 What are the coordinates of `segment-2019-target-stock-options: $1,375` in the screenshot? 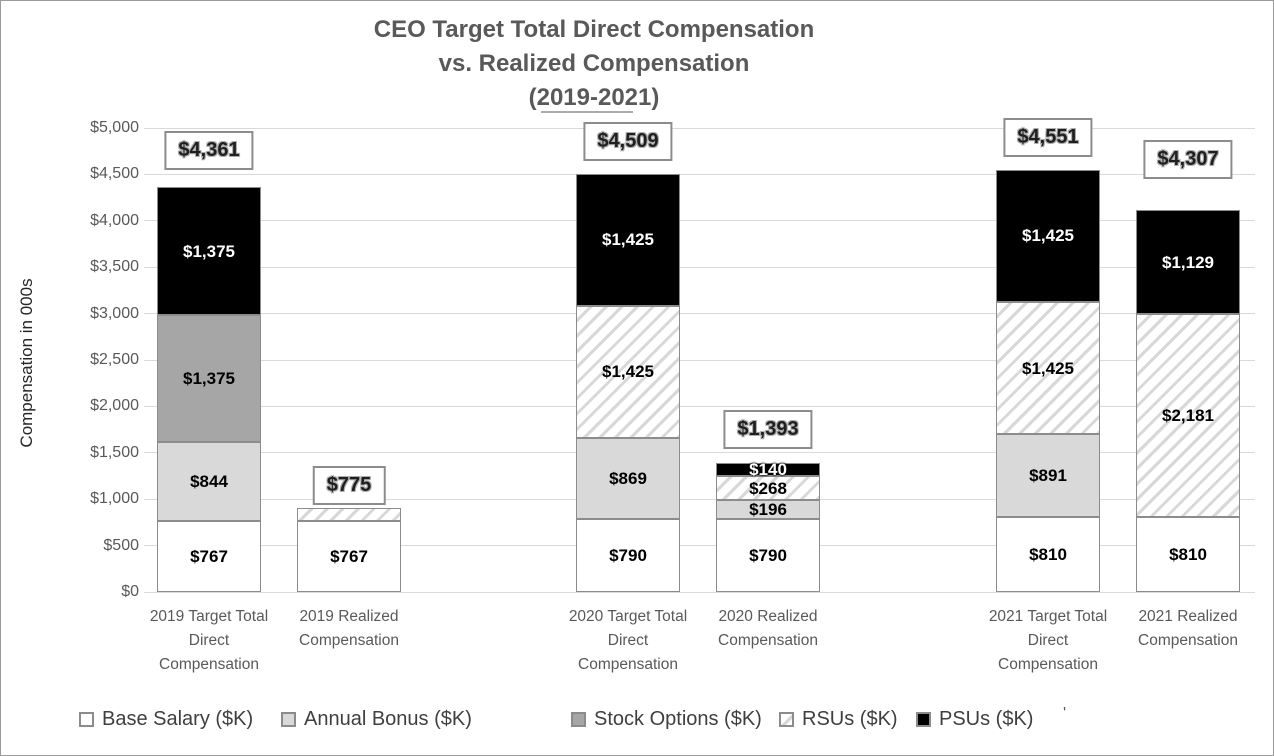 It's located at (209, 378).